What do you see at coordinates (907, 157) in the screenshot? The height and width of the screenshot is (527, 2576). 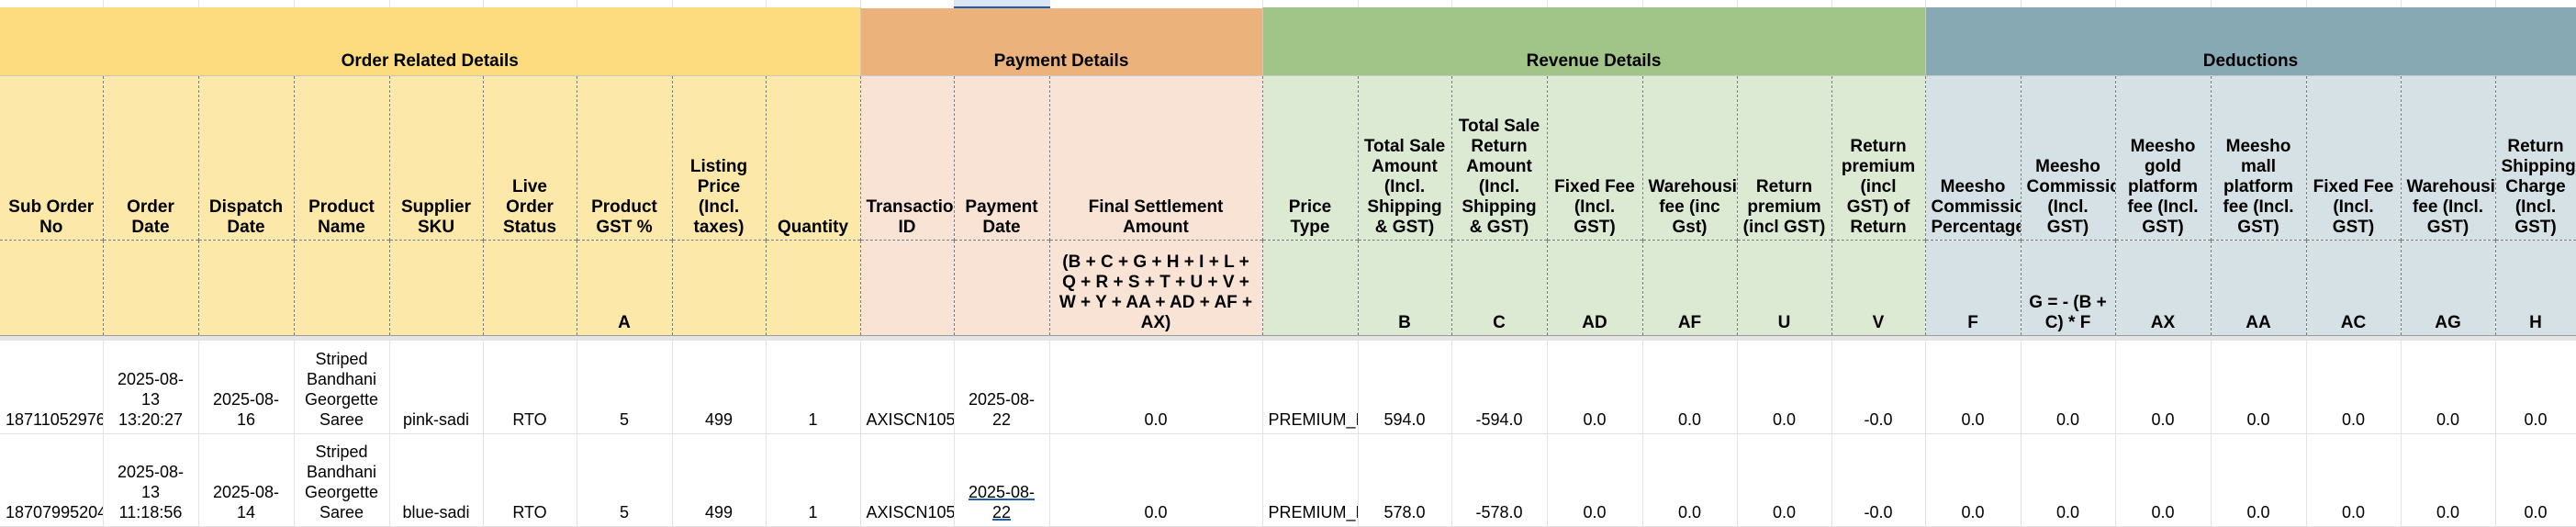 I see `header-cell: Transaction ID` at bounding box center [907, 157].